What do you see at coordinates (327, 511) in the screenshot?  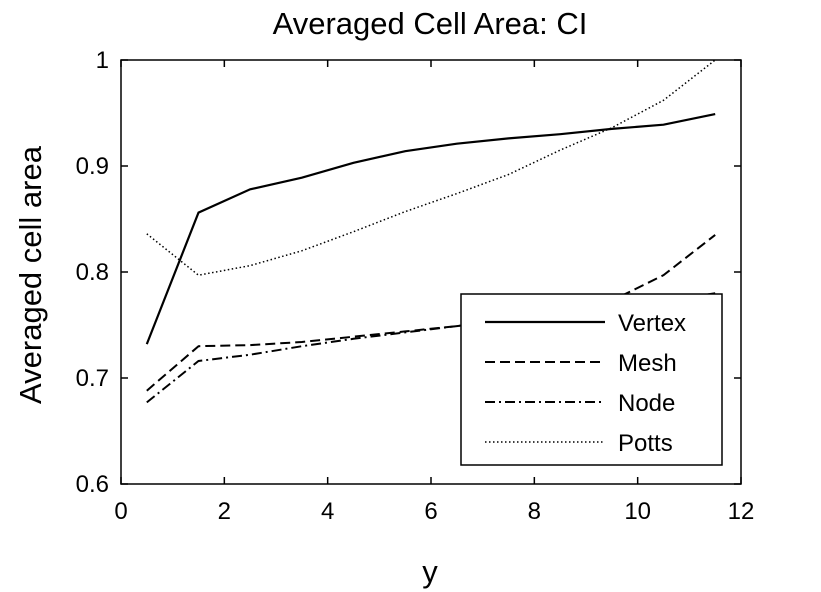 I see `x-tick-label: 4` at bounding box center [327, 511].